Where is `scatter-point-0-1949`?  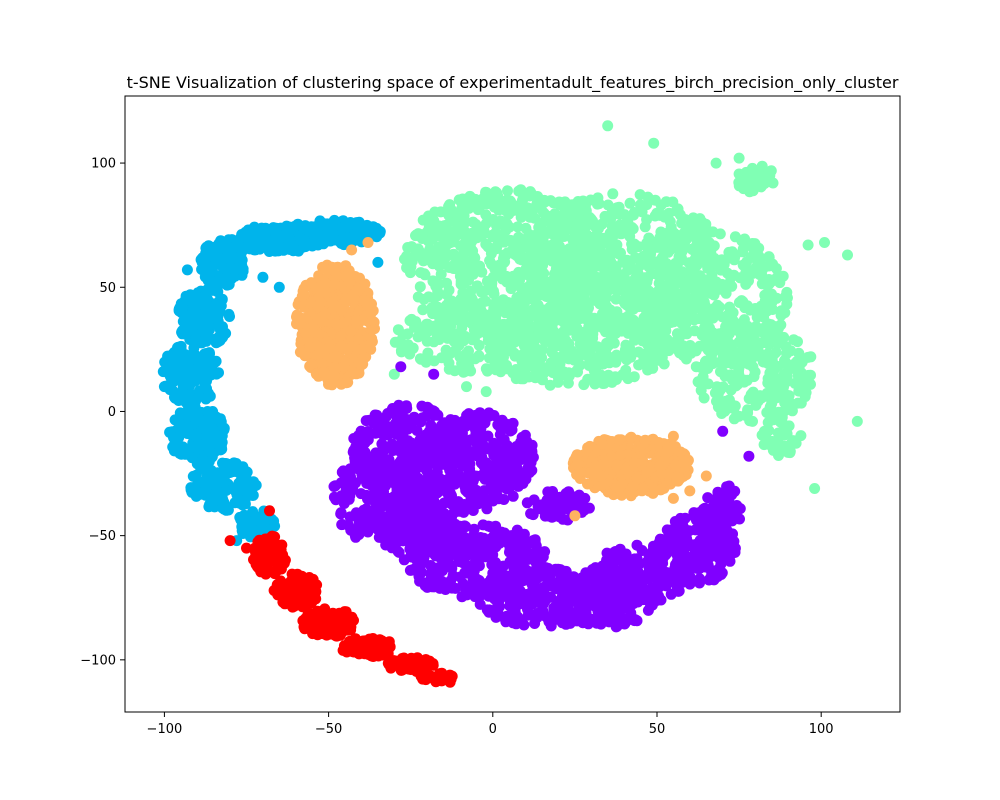
scatter-point-0-1949 is located at coordinates (606, 314).